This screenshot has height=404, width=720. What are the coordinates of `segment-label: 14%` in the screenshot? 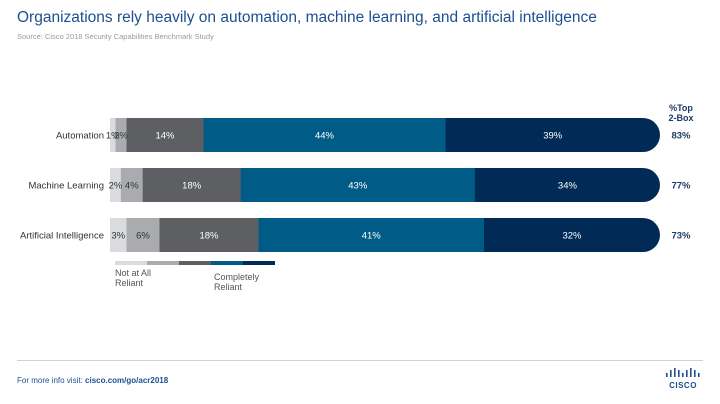 It's located at (165, 136).